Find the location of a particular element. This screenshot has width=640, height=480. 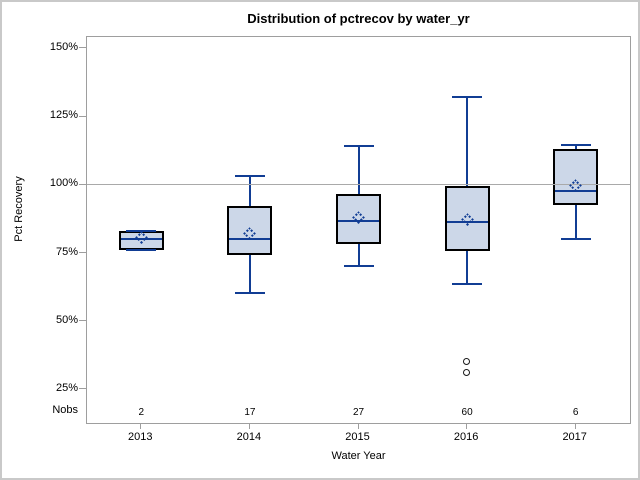

y-tick-label: 150% is located at coordinates (63, 46).